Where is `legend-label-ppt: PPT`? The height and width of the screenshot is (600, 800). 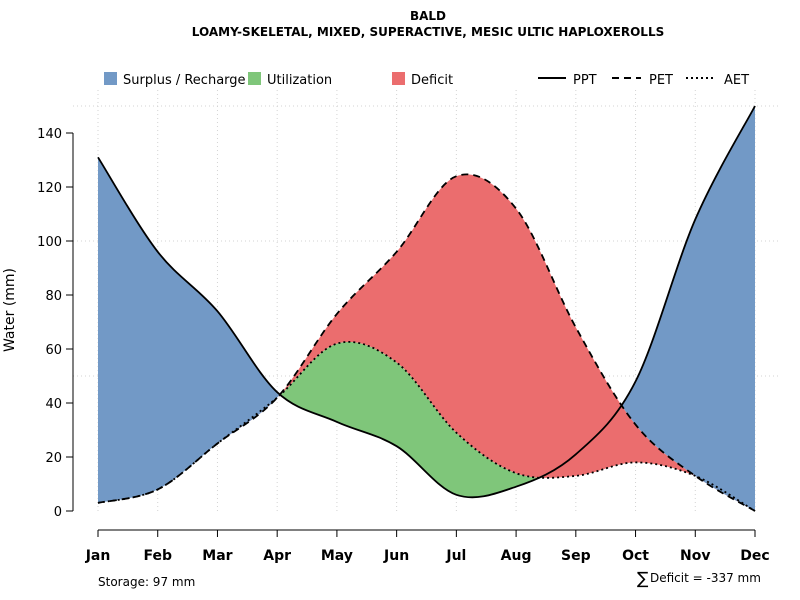 legend-label-ppt: PPT is located at coordinates (585, 80).